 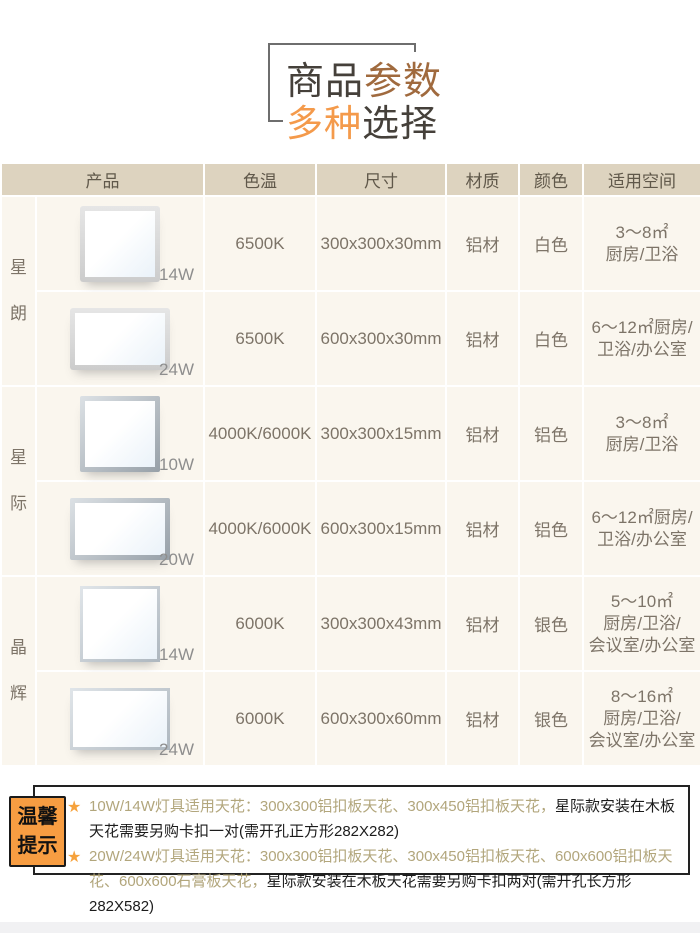 What do you see at coordinates (381, 433) in the screenshot?
I see `size-cell: 300x300x15mm` at bounding box center [381, 433].